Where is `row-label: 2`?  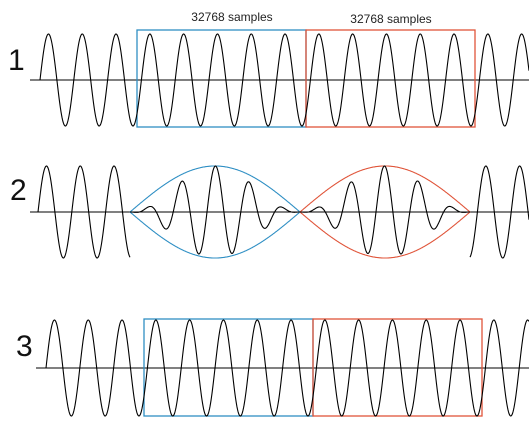 row-label: 2 is located at coordinates (18, 190).